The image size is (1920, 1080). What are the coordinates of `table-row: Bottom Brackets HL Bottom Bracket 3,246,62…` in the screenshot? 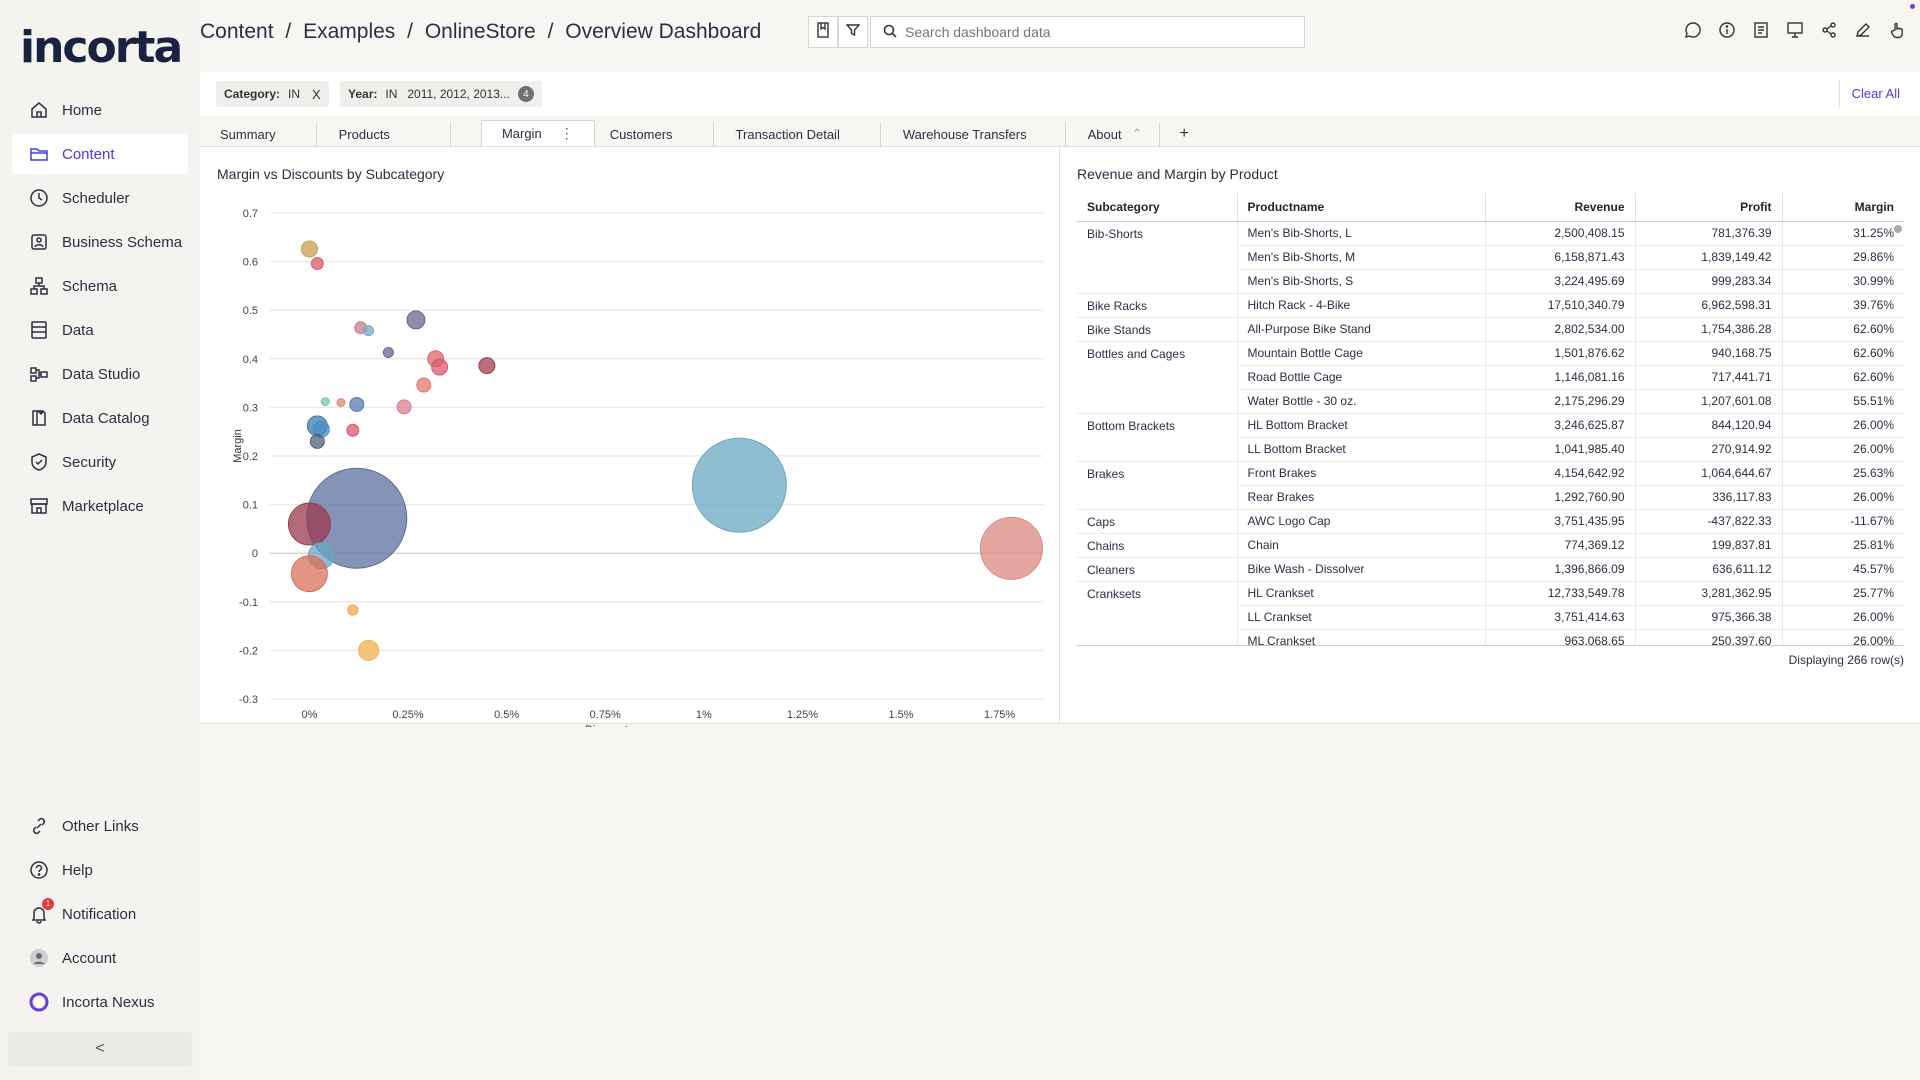 It's located at (1490, 425).